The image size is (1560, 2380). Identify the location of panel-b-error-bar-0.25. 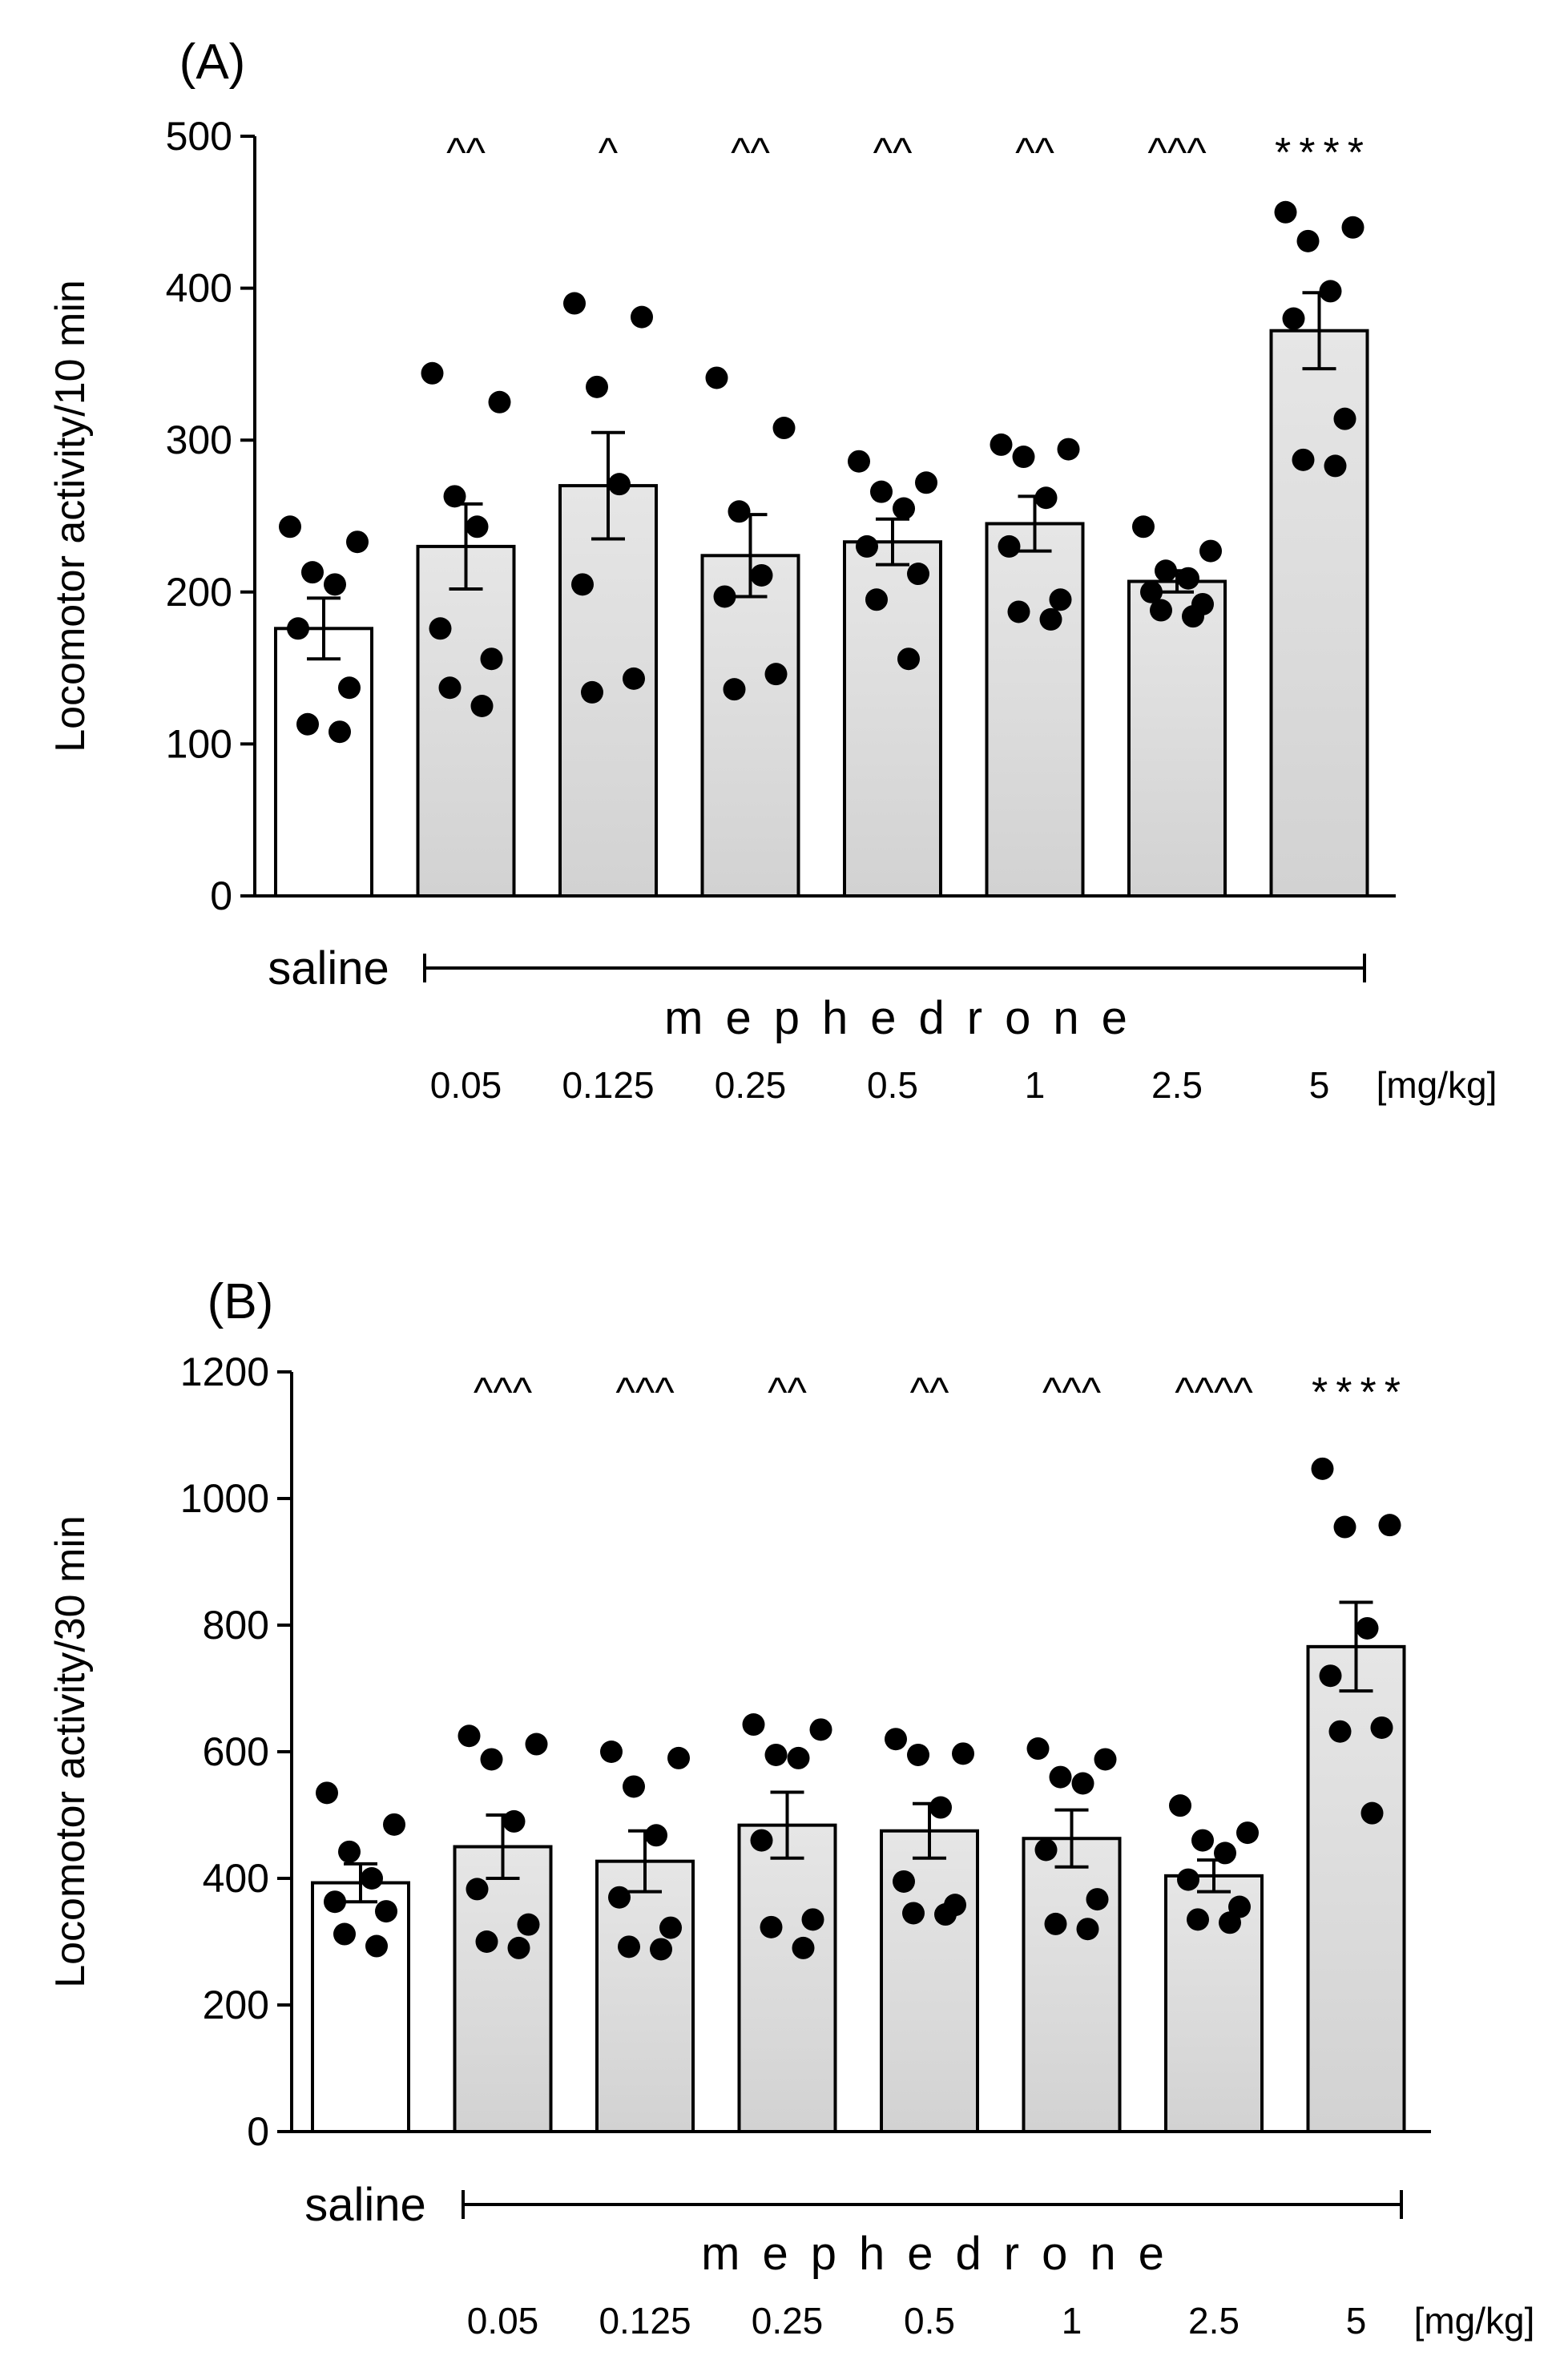
(787, 1825).